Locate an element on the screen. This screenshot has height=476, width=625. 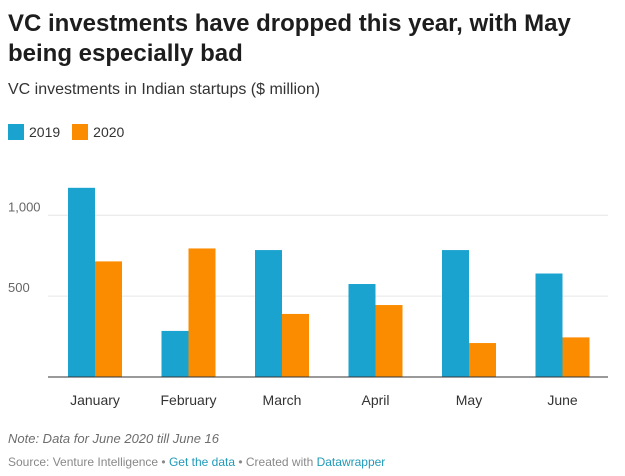
created-with-text: • Created with is located at coordinates (276, 462).